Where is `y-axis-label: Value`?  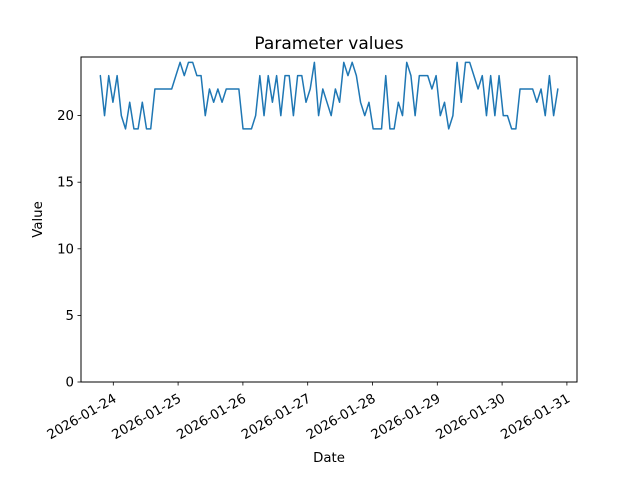 y-axis-label: Value is located at coordinates (38, 219).